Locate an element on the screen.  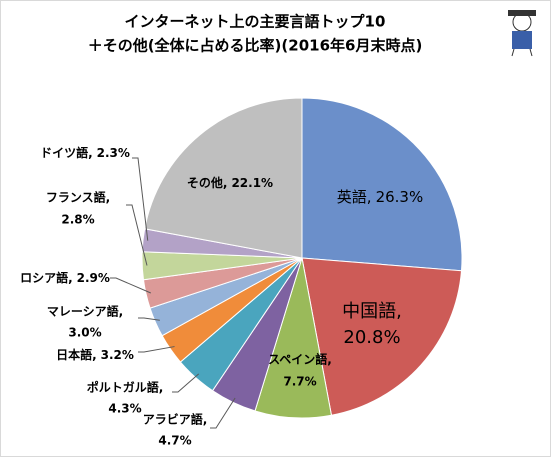
chart-subtitle: ＋その他(全体に占める比率)(2016年6月末時点) is located at coordinates (255, 46).